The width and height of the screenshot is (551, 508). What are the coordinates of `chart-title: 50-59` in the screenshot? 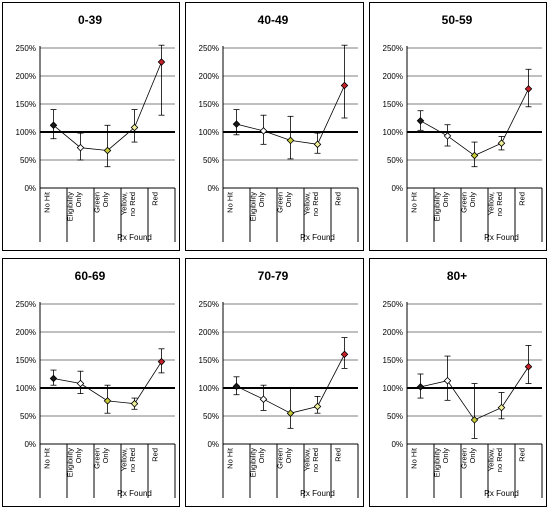 It's located at (457, 20).